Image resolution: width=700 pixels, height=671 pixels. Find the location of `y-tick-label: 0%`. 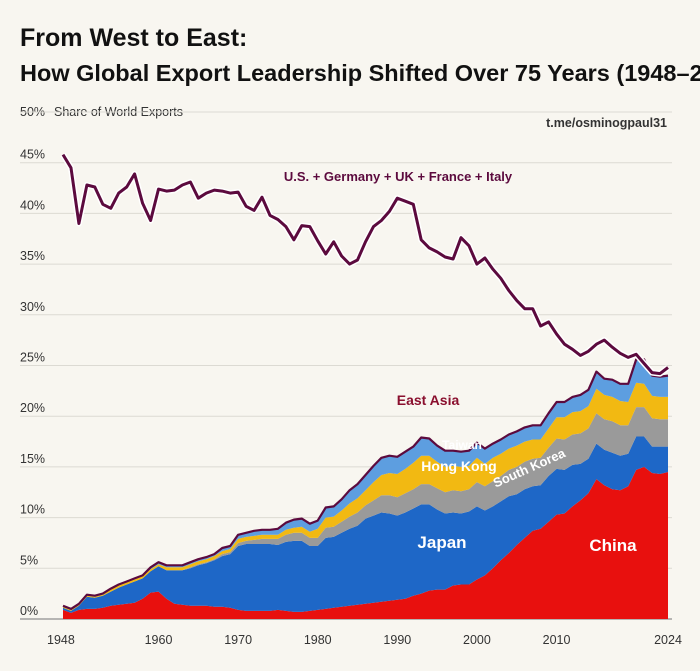

y-tick-label: 0% is located at coordinates (29, 611).